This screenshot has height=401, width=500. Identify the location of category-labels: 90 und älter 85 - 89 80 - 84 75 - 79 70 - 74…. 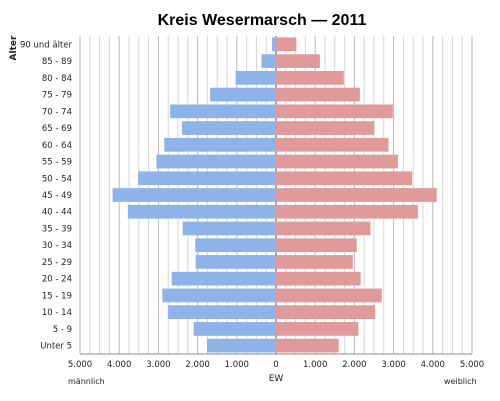
(46, 195).